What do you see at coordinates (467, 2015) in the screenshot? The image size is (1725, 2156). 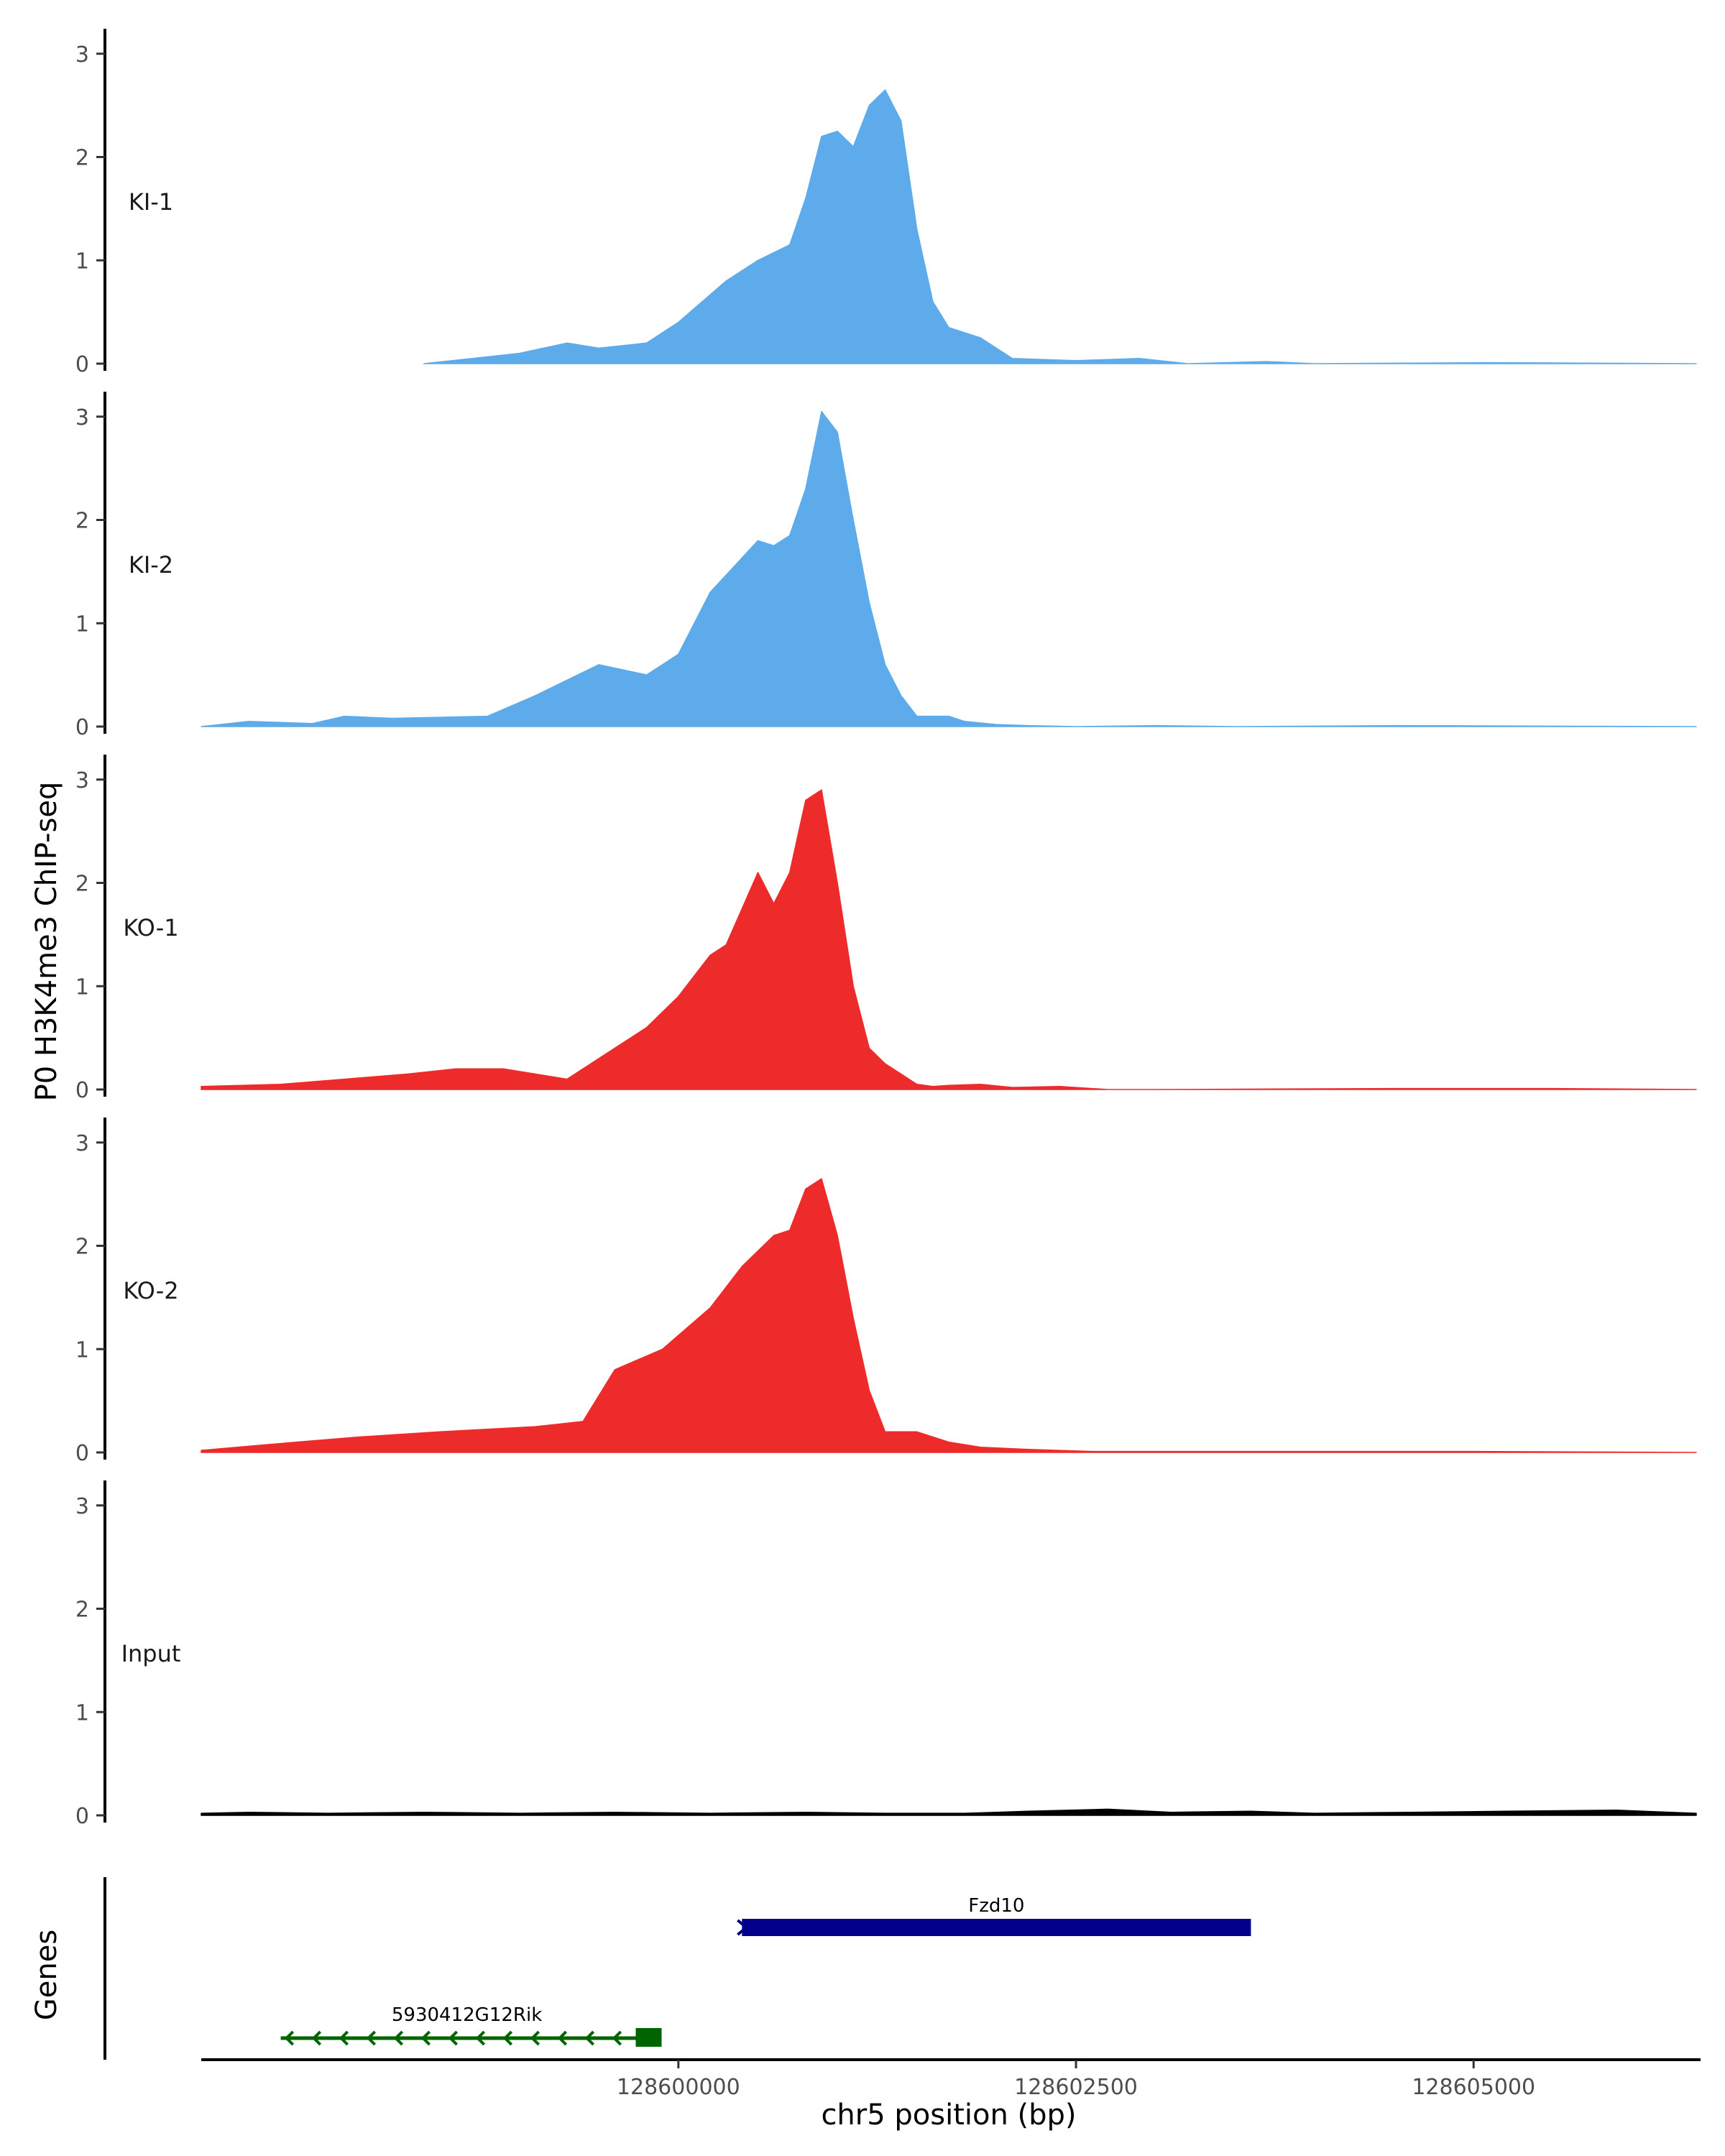 I see `gene-label: 5930412G12Rik` at bounding box center [467, 2015].